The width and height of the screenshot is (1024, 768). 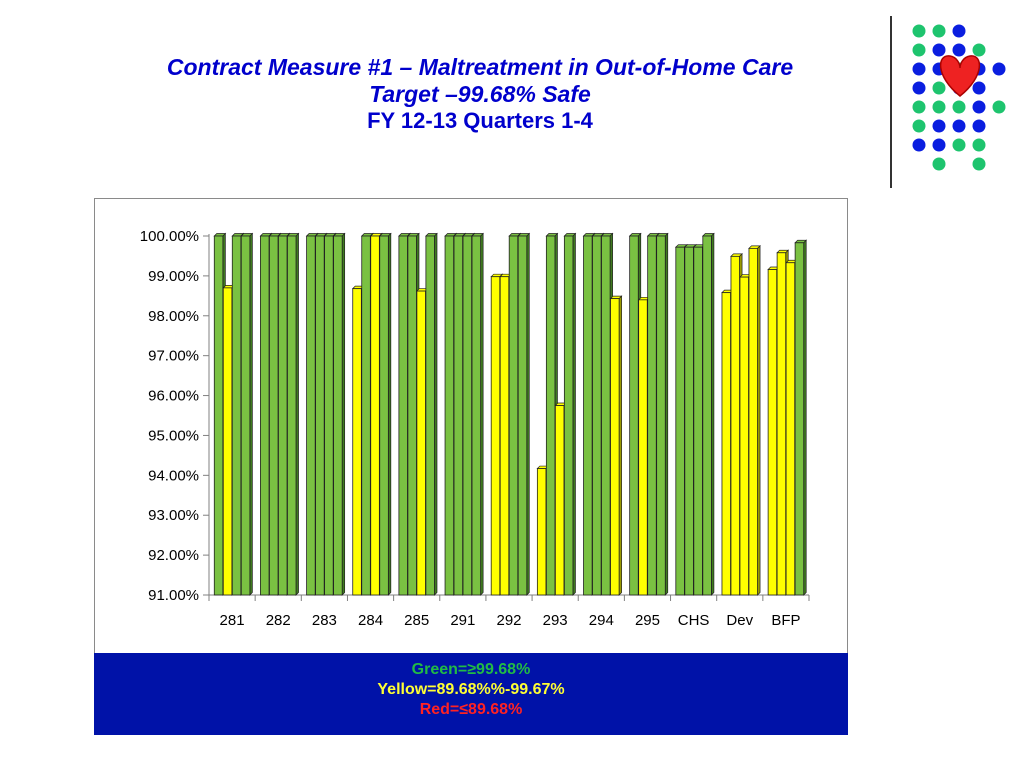 What do you see at coordinates (173, 475) in the screenshot?
I see `y-tick-label: 94.00%` at bounding box center [173, 475].